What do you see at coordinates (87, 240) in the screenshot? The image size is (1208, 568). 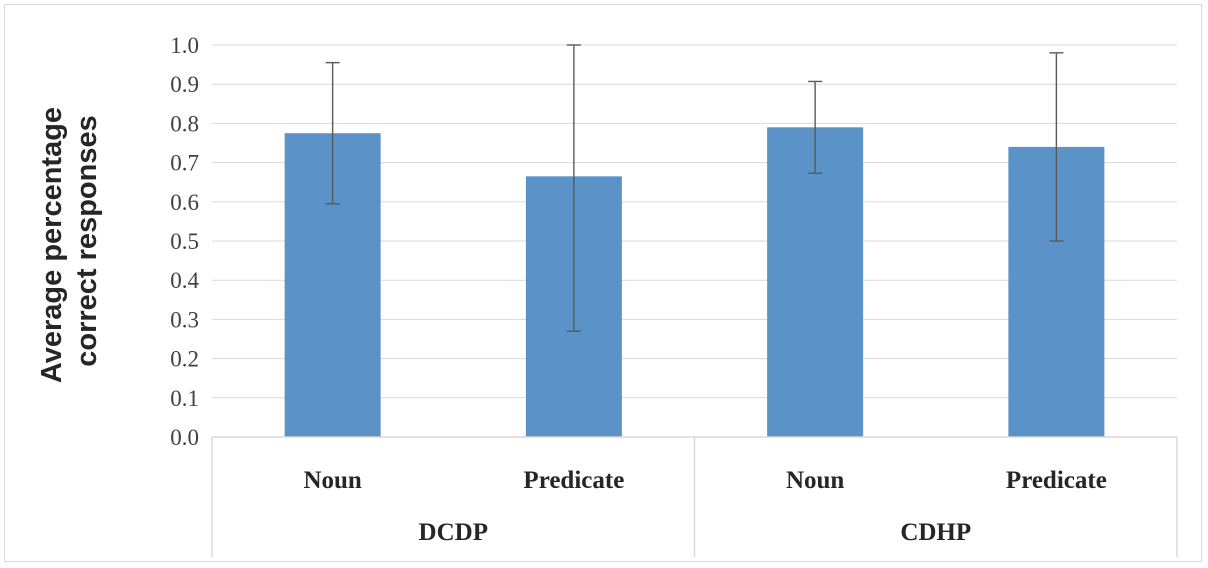 I see `y-axis-title-line-2: correct responses` at bounding box center [87, 240].